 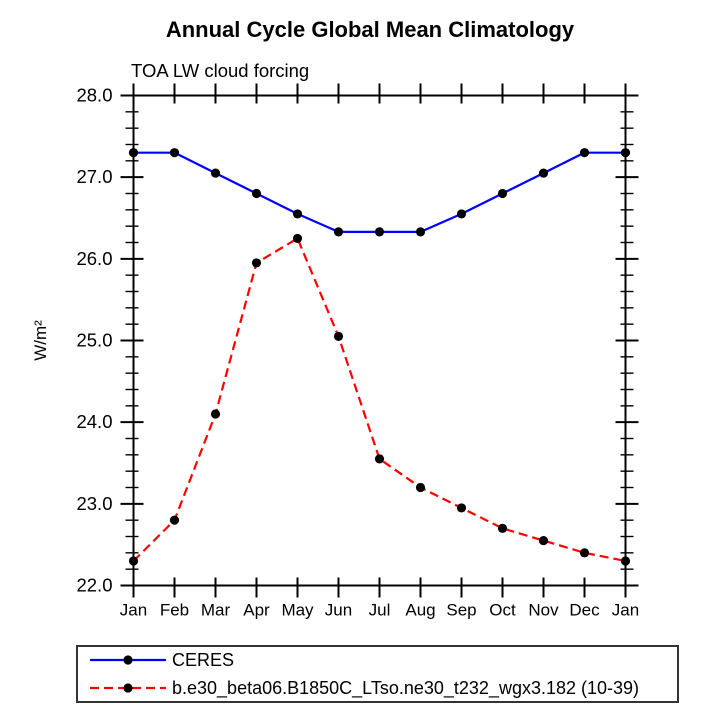 I want to click on x-axis-tick-label: May, so click(x=297, y=610).